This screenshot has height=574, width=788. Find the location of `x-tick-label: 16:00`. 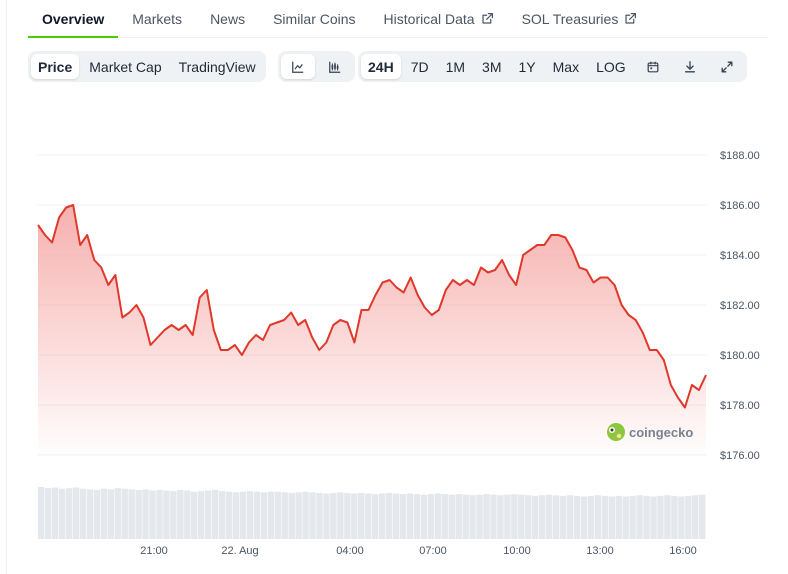

x-tick-label: 16:00 is located at coordinates (683, 551).